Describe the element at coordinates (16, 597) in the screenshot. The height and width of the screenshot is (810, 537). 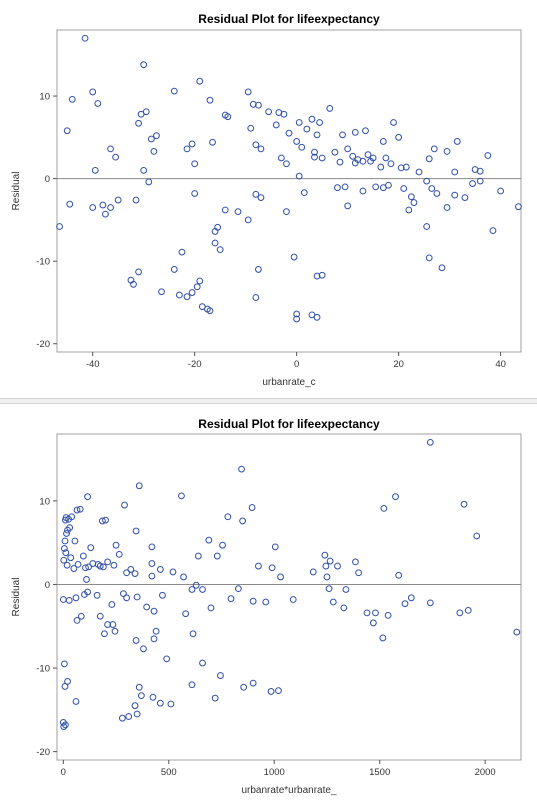
I see `y-axis-label: Residual` at that location.